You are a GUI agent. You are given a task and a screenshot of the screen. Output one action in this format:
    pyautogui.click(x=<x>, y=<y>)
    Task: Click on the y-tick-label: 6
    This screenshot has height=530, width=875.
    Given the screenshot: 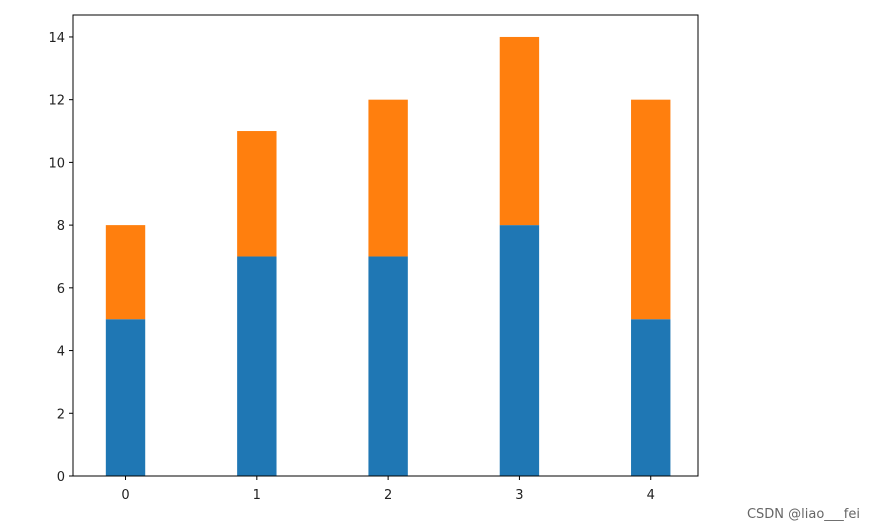 What is the action you would take?
    pyautogui.click(x=61, y=289)
    